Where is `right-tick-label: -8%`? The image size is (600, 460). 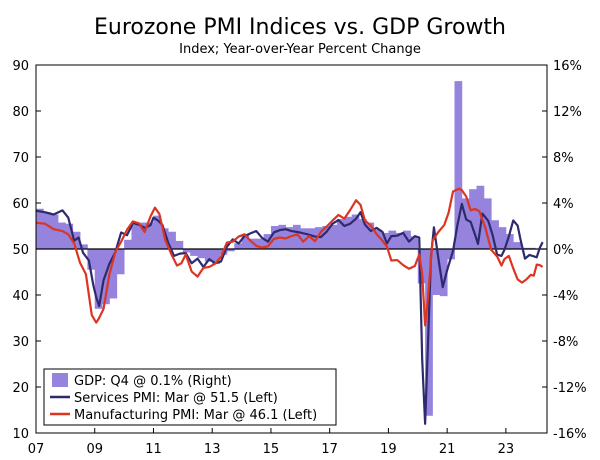 right-tick-label: -8% is located at coordinates (565, 342).